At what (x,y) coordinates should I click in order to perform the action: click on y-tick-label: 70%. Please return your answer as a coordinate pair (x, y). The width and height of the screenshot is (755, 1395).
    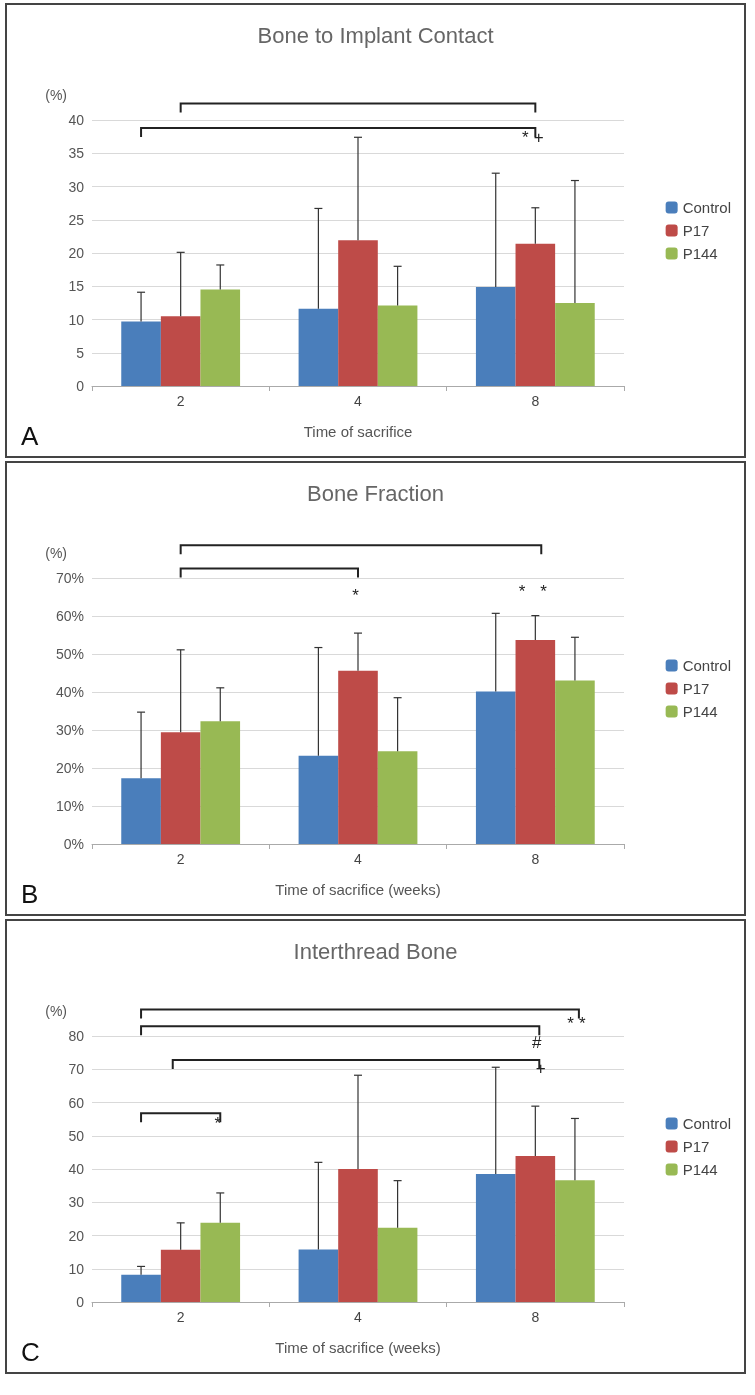
    Looking at the image, I should click on (69, 578).